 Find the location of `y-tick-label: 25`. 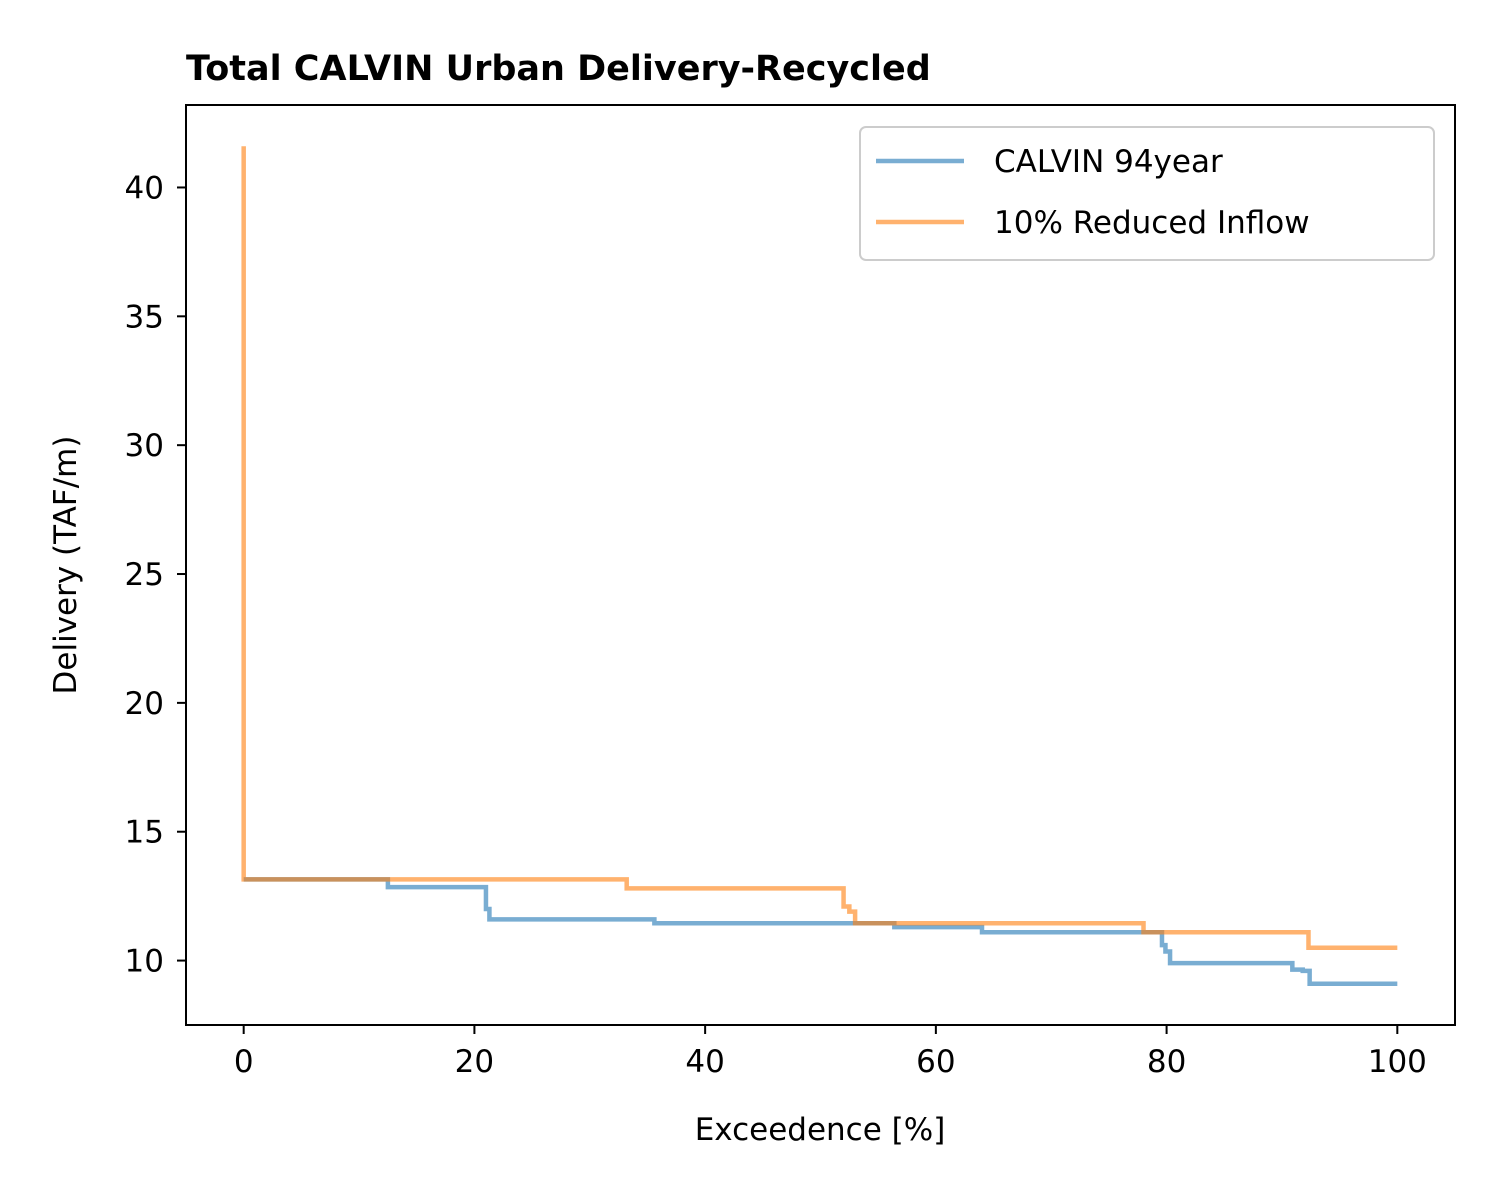

y-tick-label: 25 is located at coordinates (144, 575).